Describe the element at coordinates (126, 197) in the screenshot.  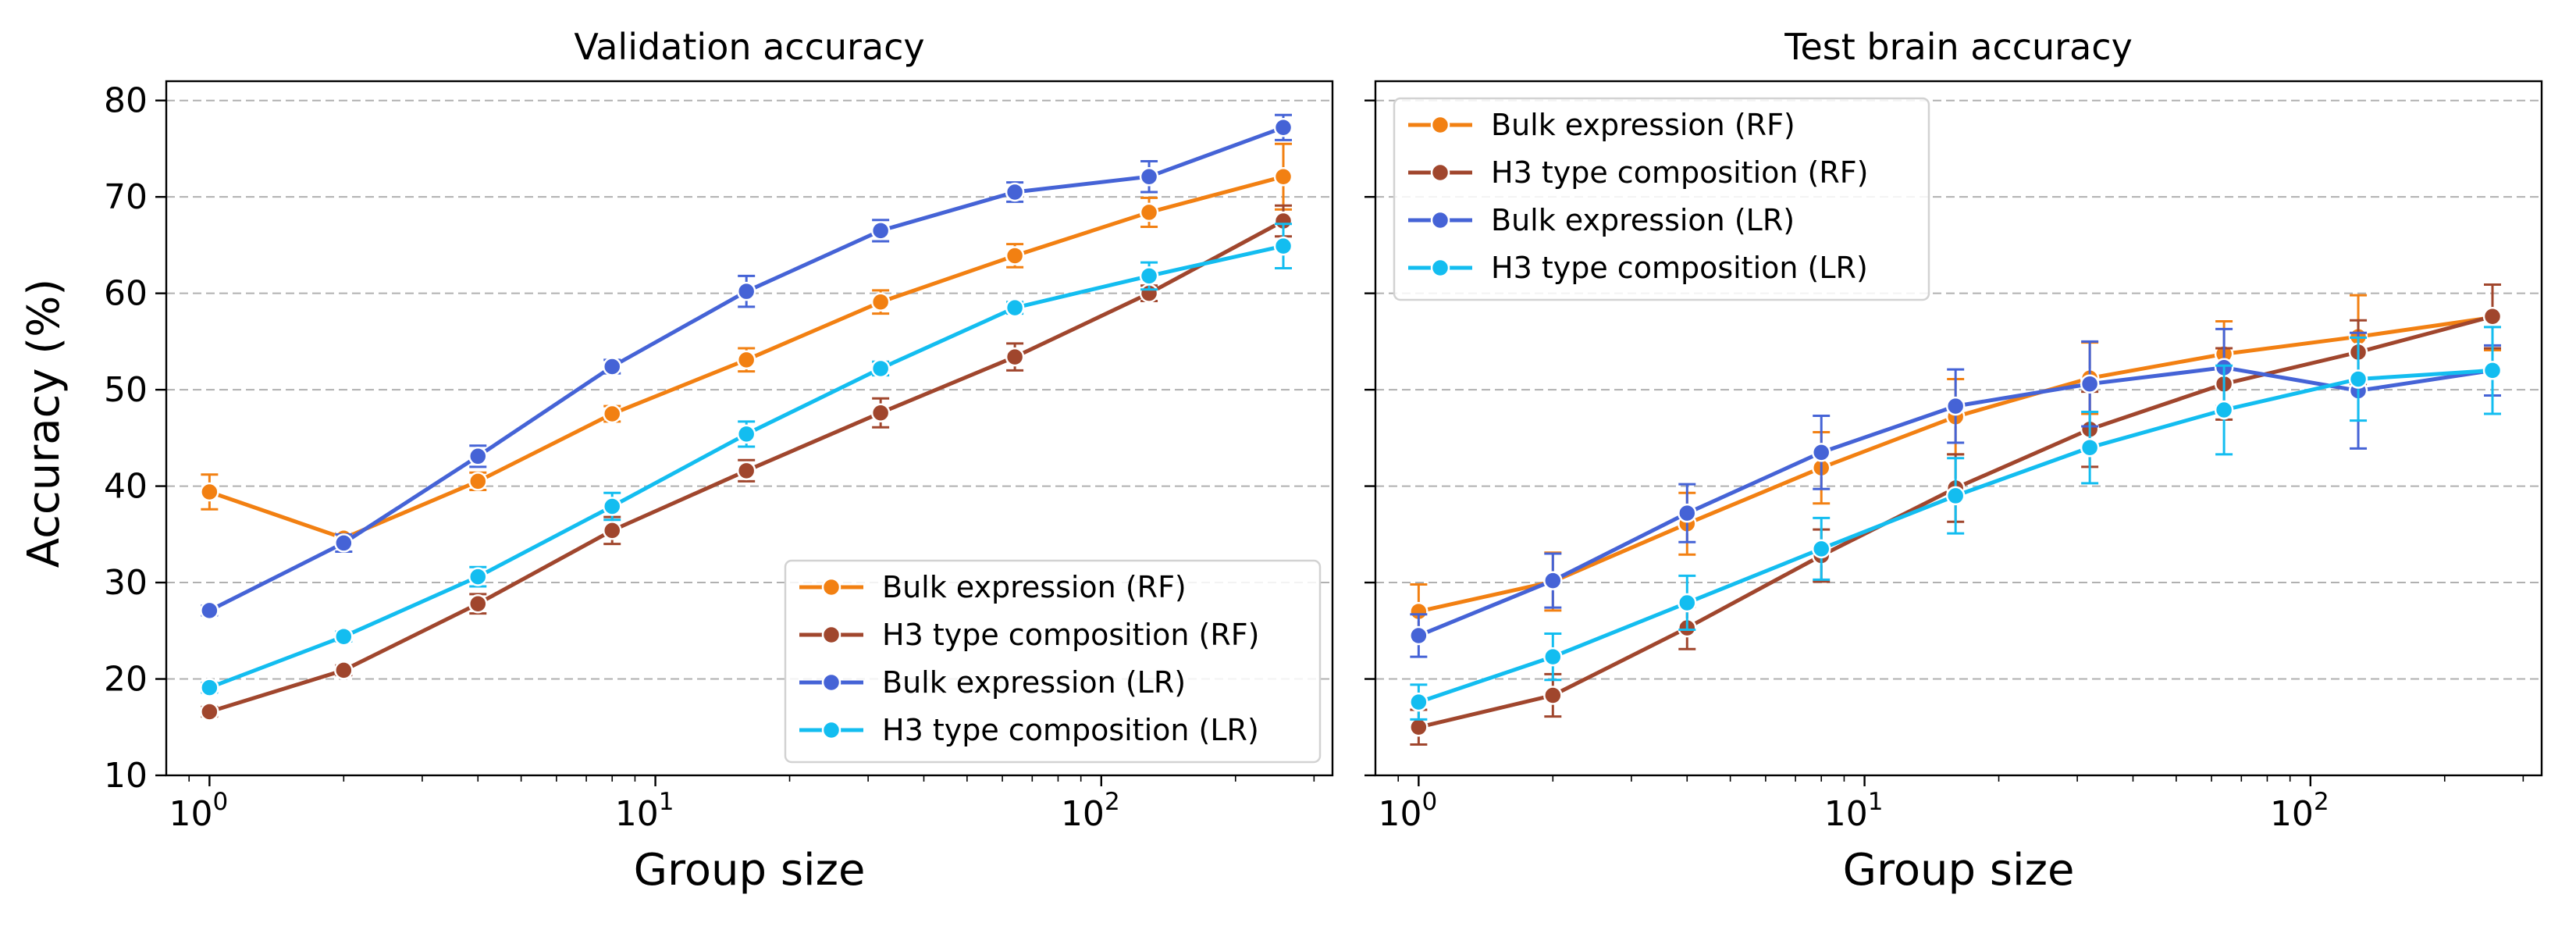
I see `y-tick-label: 70` at that location.